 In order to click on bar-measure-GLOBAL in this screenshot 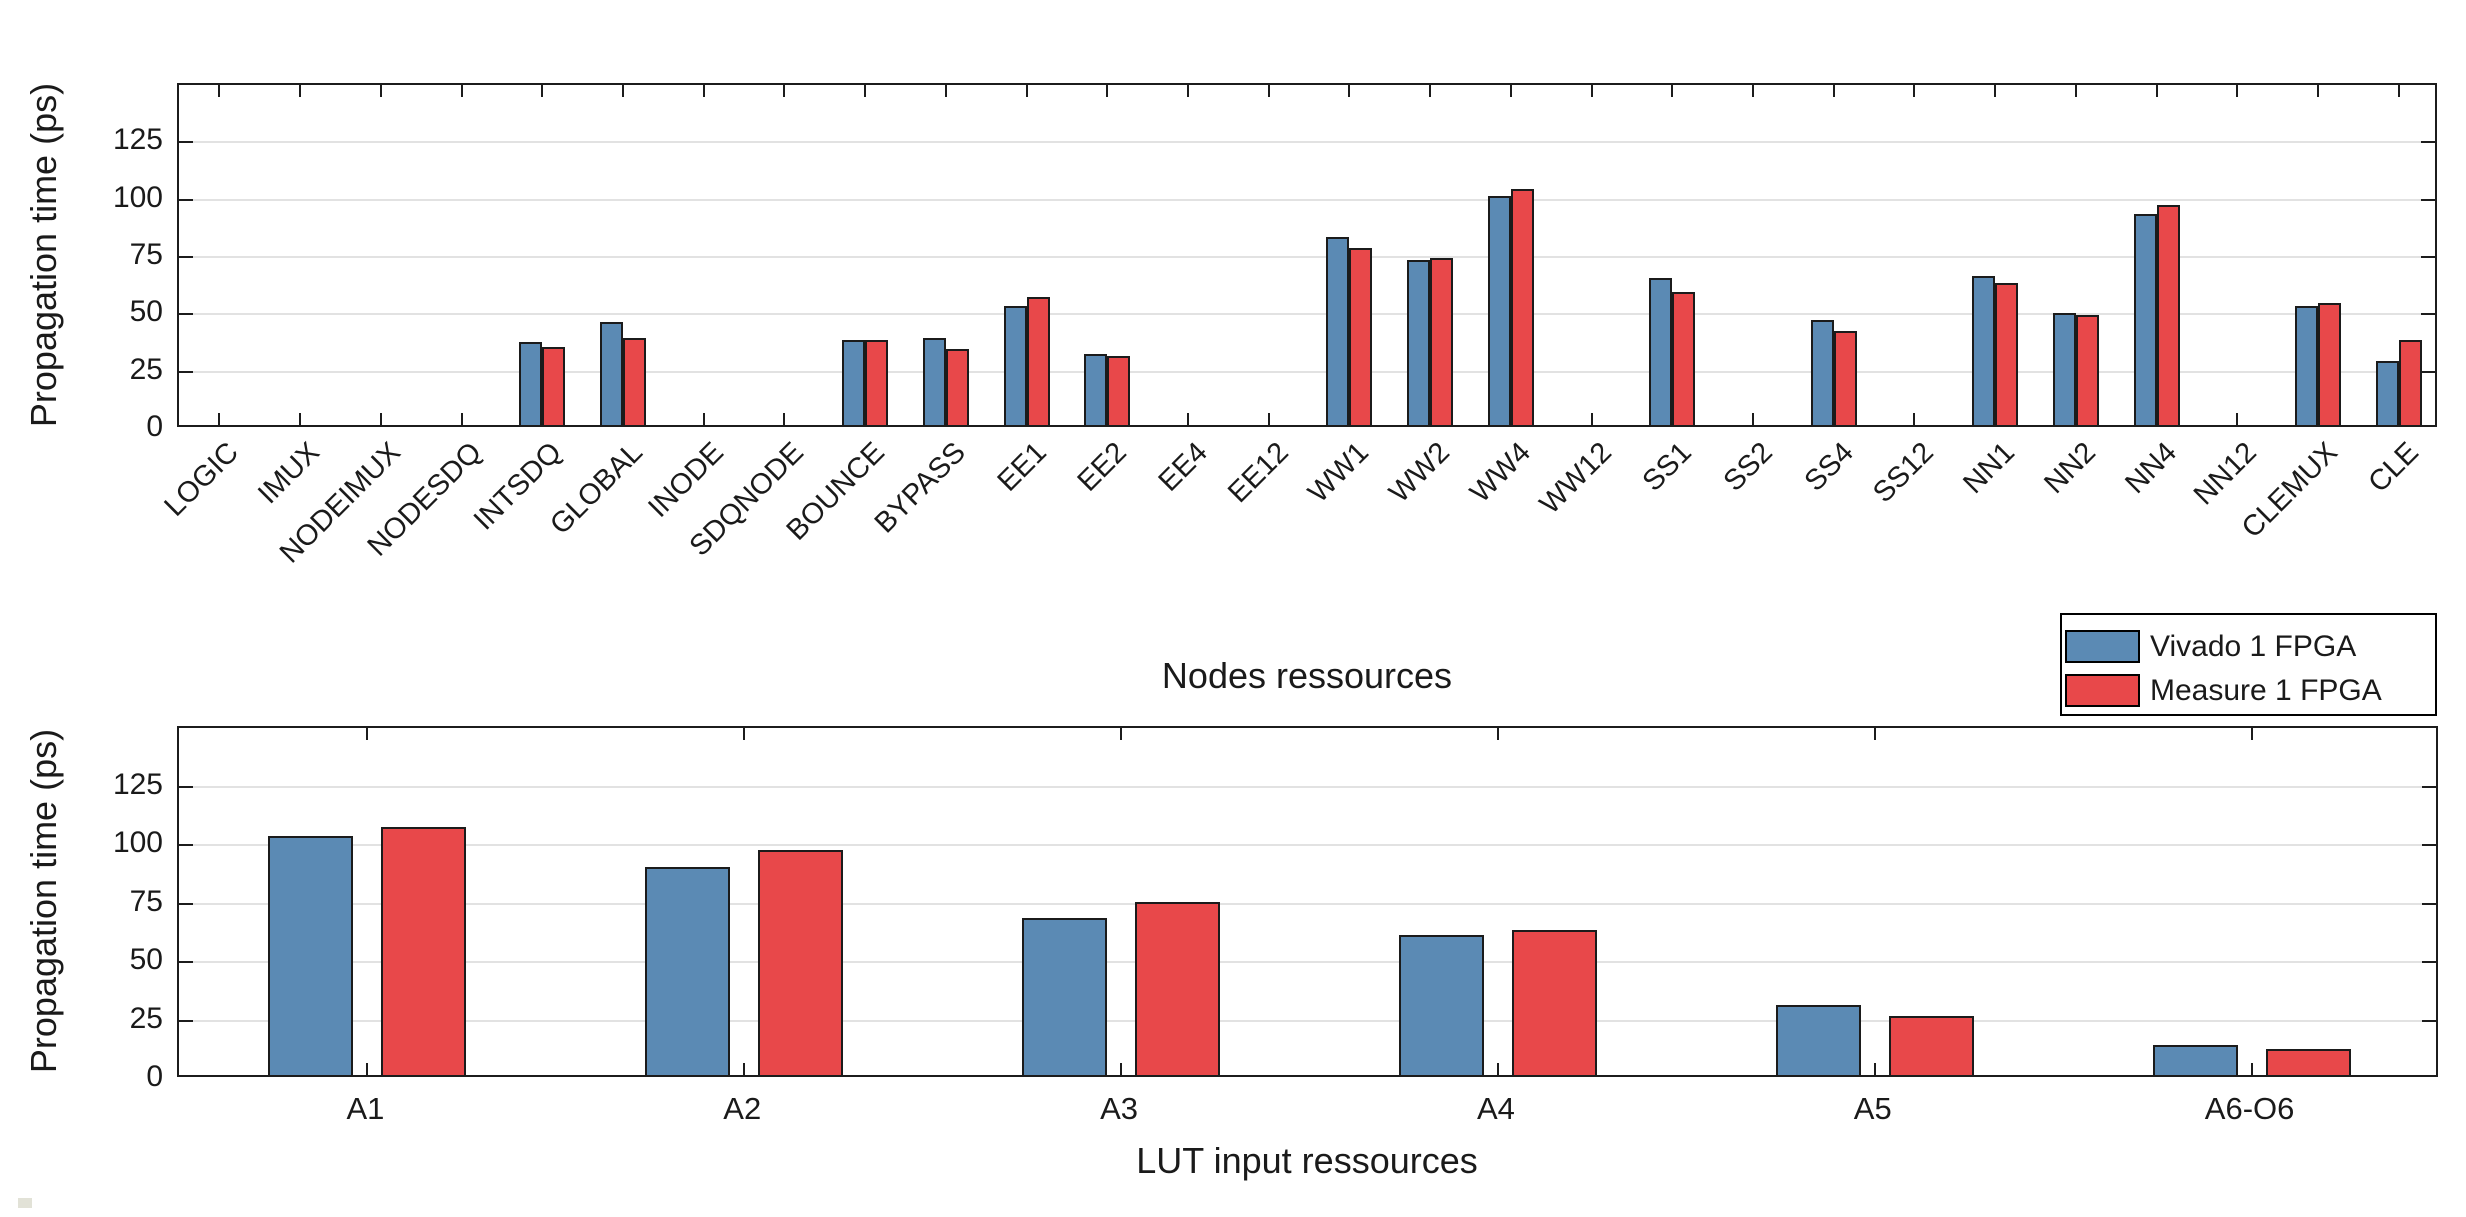, I will do `click(634, 381)`.